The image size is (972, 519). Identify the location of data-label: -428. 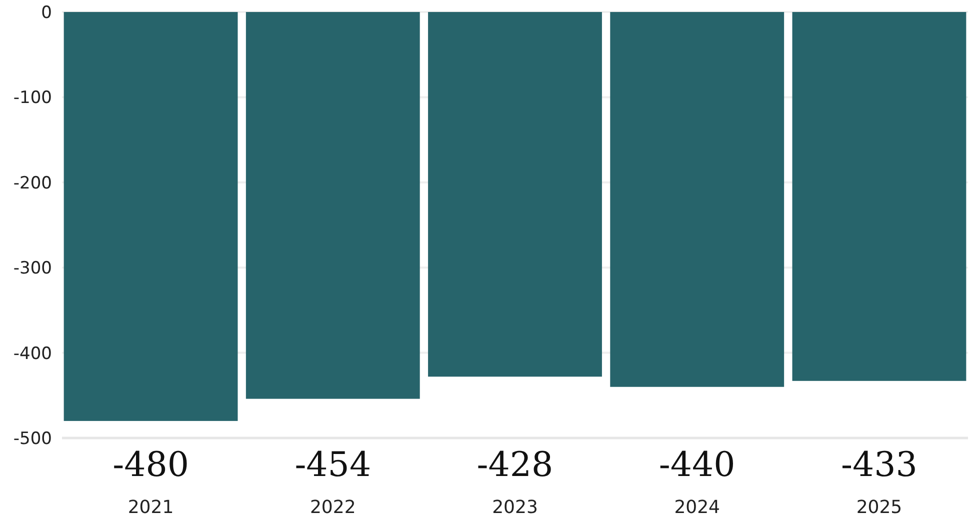
(515, 465).